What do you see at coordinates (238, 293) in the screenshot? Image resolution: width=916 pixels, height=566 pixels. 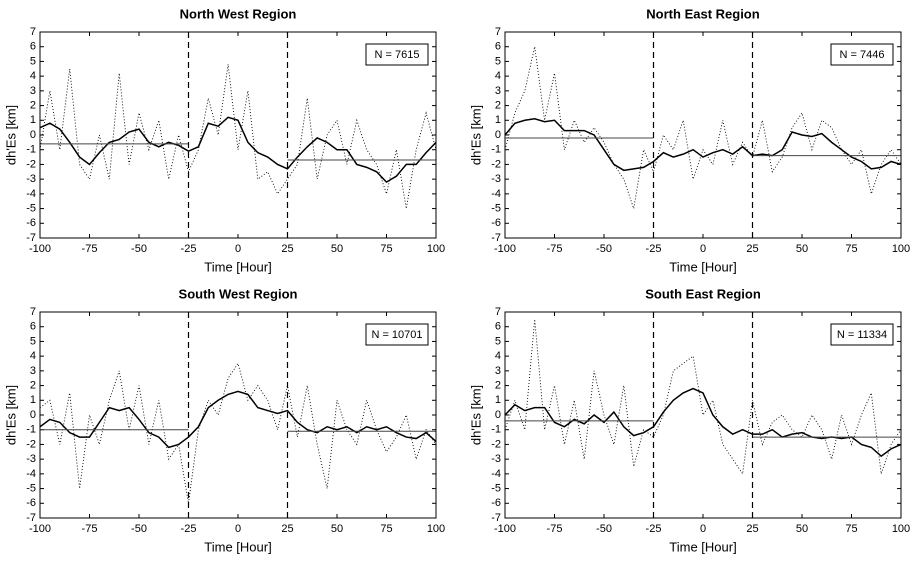 I see `panel-title: South West Region` at bounding box center [238, 293].